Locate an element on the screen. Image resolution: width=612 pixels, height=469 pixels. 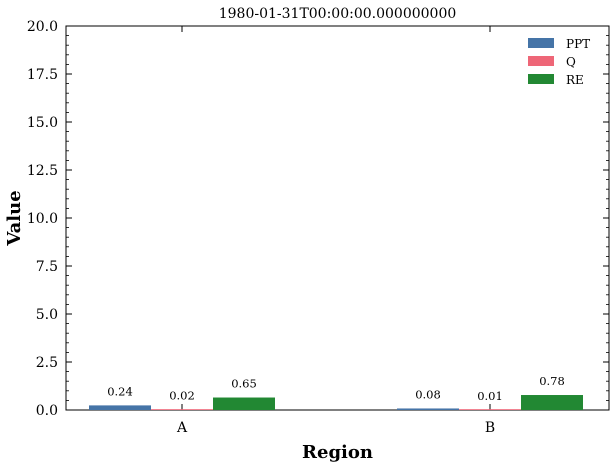
bar-re-b is located at coordinates (552, 402).